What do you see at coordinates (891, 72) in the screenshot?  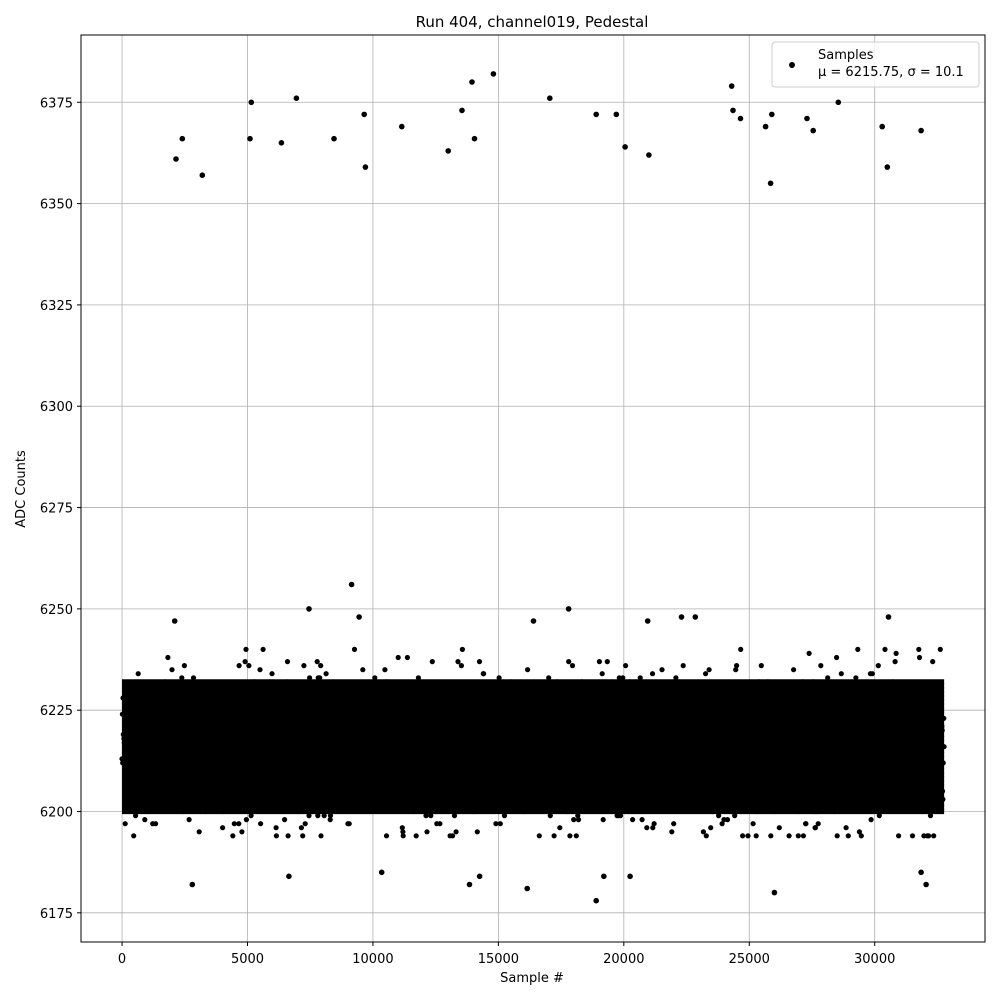 I see `legend-series-stats: μ = 6215.75, σ = 10.1` at bounding box center [891, 72].